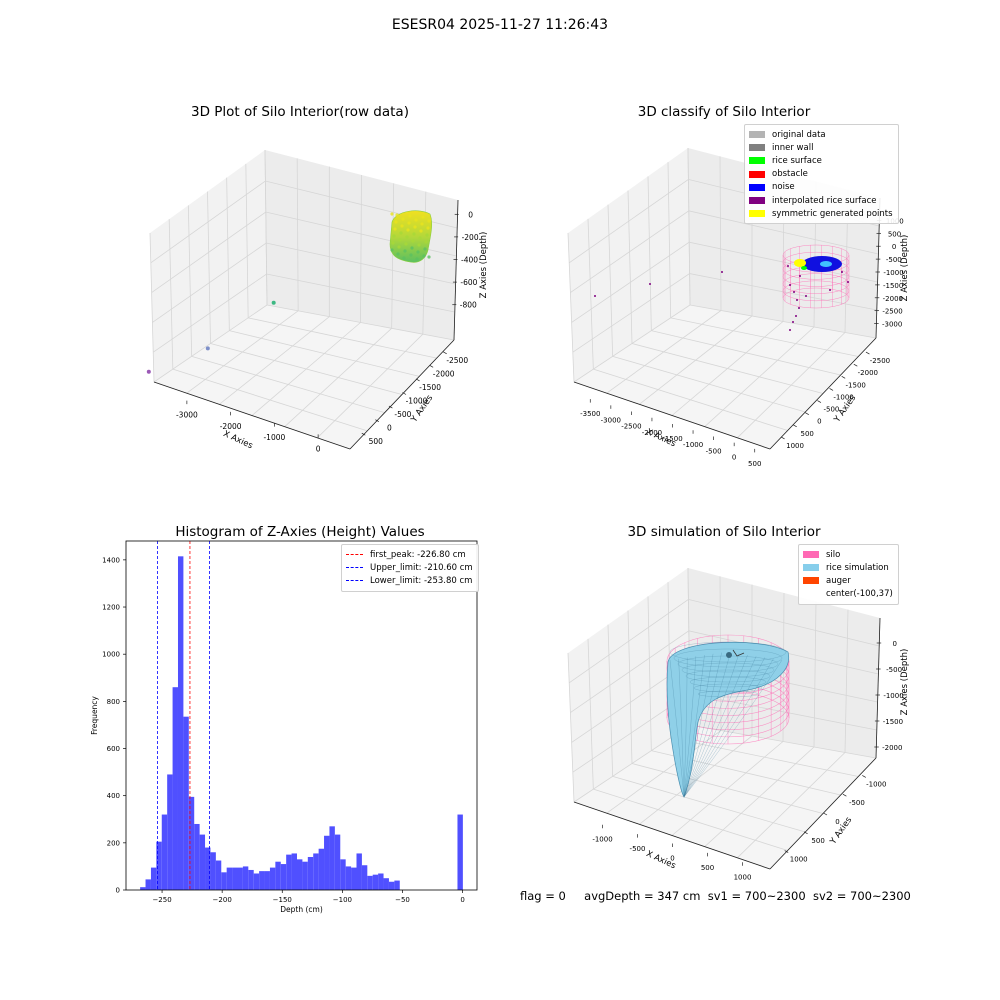 This screenshot has height=1000, width=1000. Describe the element at coordinates (273, 302) in the screenshot. I see `scatter-point` at that location.